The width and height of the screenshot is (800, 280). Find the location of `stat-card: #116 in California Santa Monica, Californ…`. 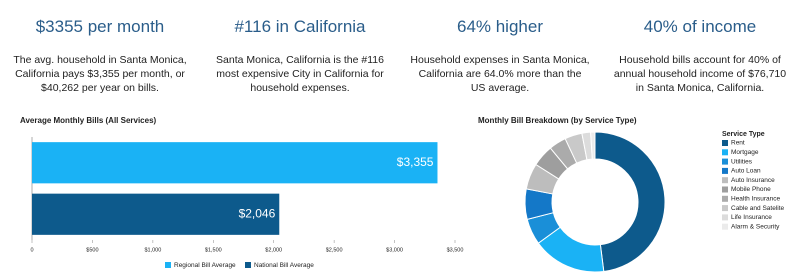

stat-card: #116 in California Santa Monica, Californ… is located at coordinates (300, 52).